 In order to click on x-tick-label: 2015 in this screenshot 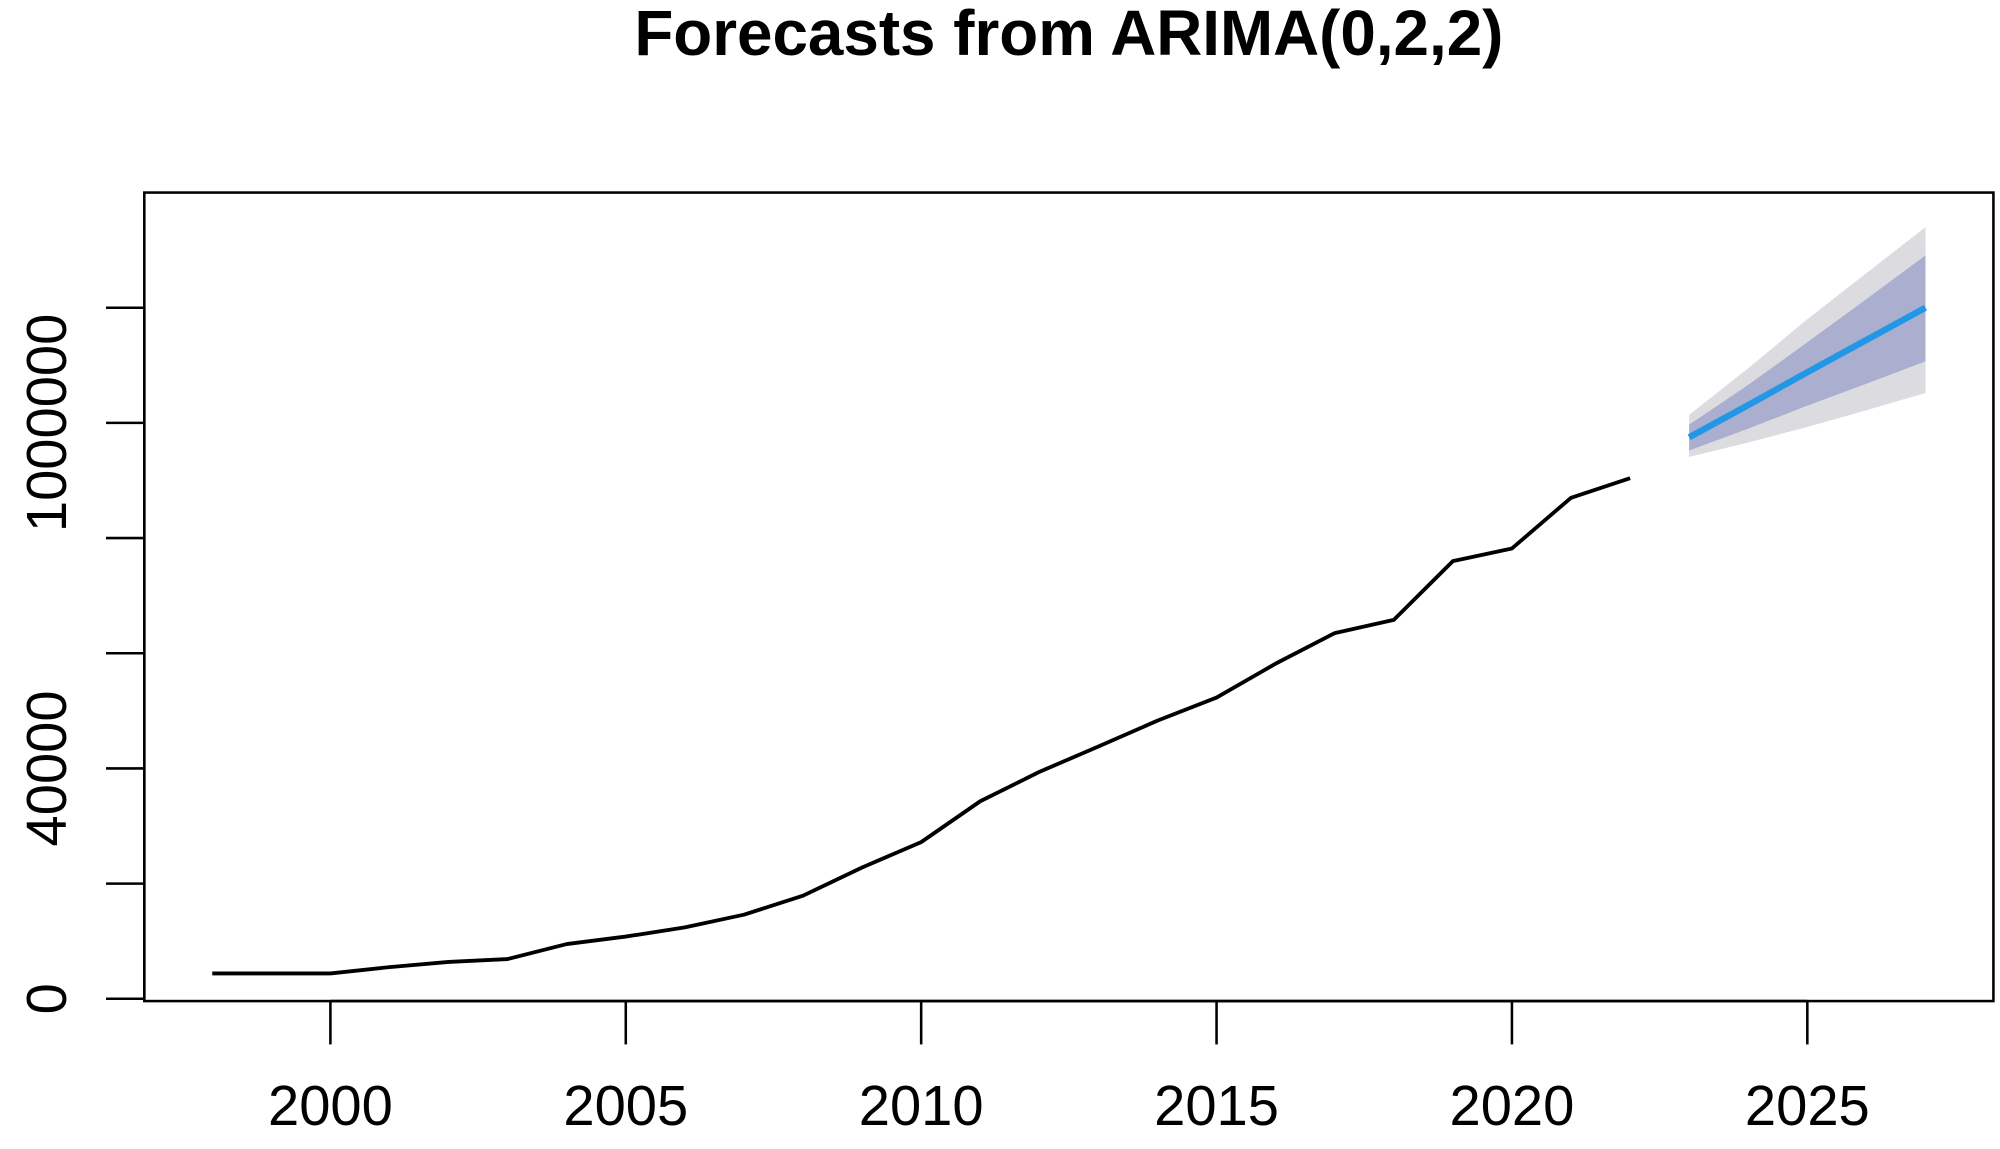, I will do `click(1216, 1105)`.